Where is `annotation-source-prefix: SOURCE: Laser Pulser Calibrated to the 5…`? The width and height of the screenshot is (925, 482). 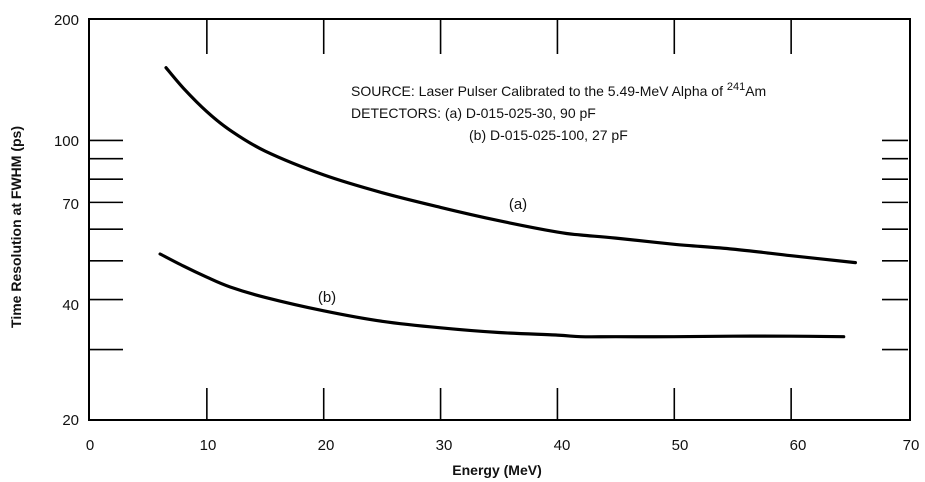 annotation-source-prefix: SOURCE: Laser Pulser Calibrated to the 5… is located at coordinates (539, 91).